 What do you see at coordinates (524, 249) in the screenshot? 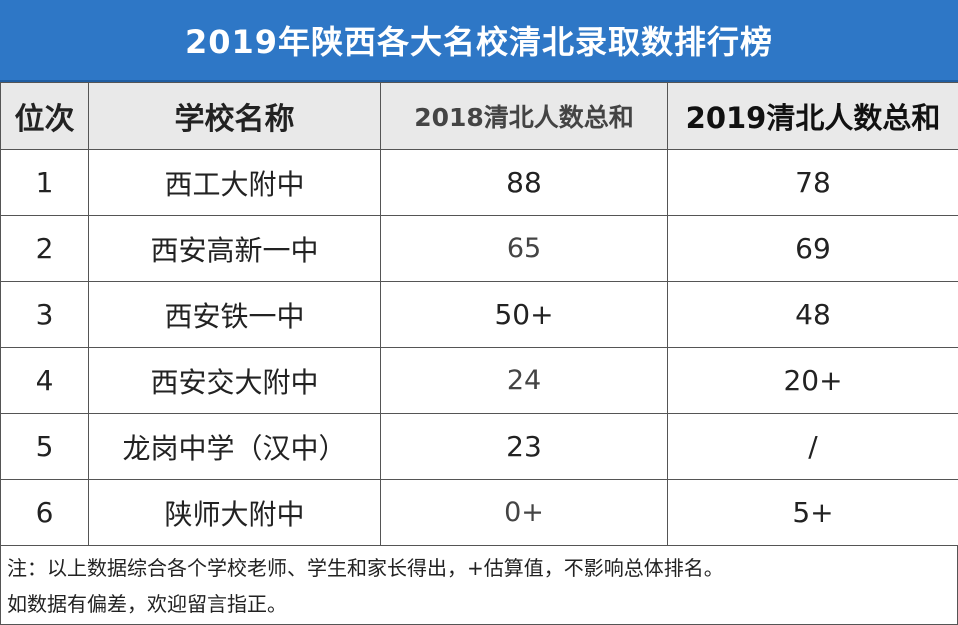
I see `cell-2018: 65` at bounding box center [524, 249].